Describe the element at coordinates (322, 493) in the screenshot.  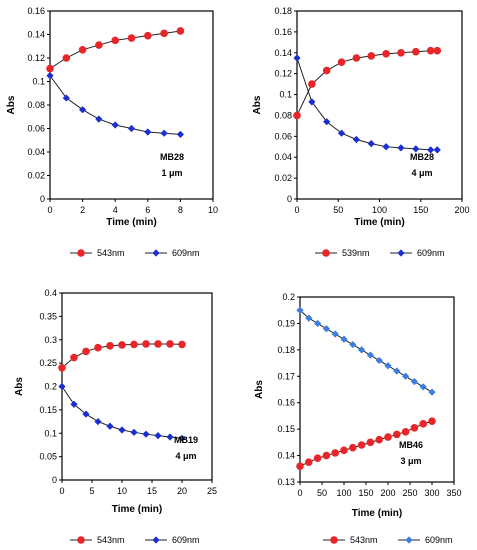
I see `x-tick-label: 50` at that location.